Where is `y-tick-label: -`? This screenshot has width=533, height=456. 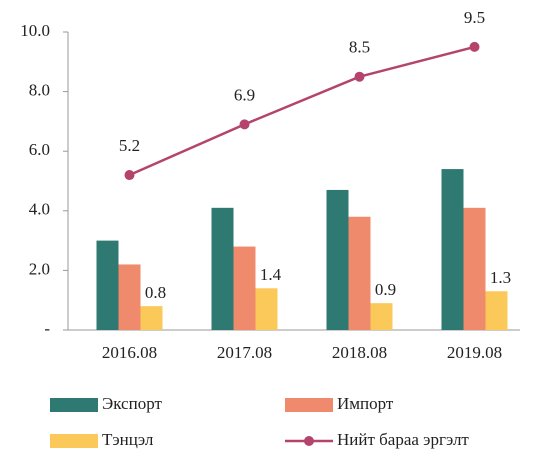
y-tick-label: - is located at coordinates (47, 328).